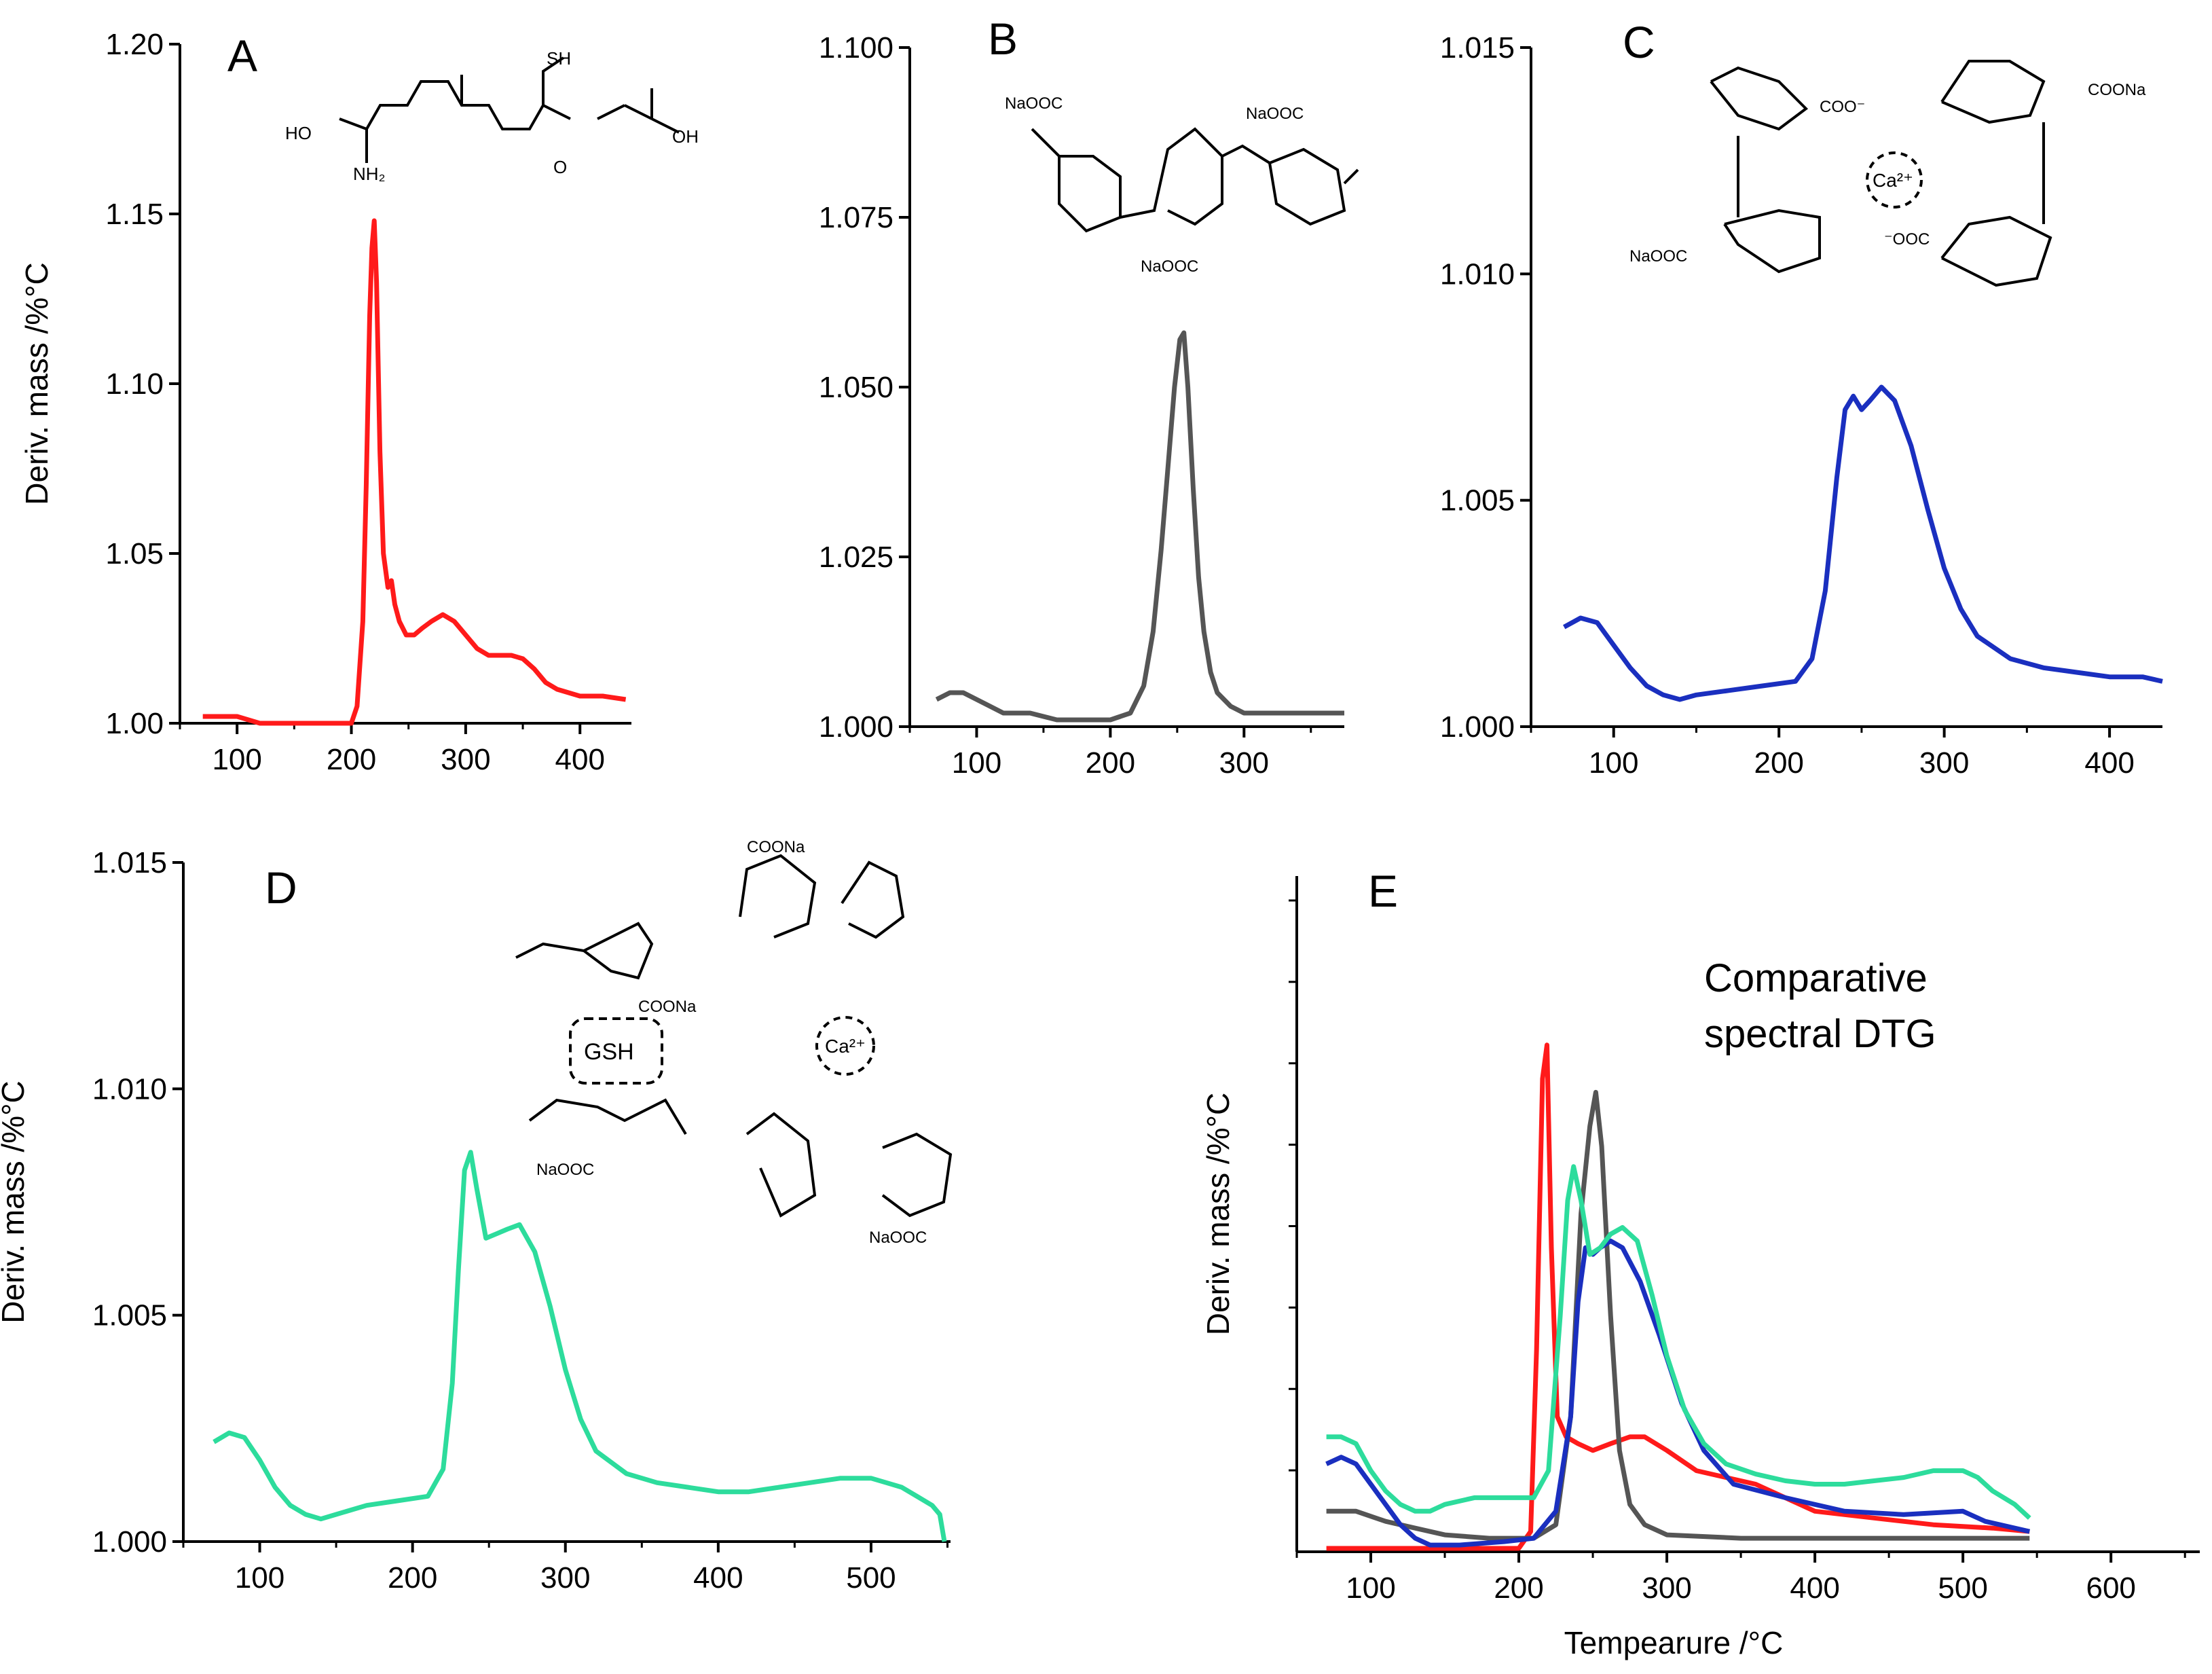 This screenshot has height=1674, width=2212. Describe the element at coordinates (559, 58) in the screenshot. I see `structure-label-a: SH` at that location.